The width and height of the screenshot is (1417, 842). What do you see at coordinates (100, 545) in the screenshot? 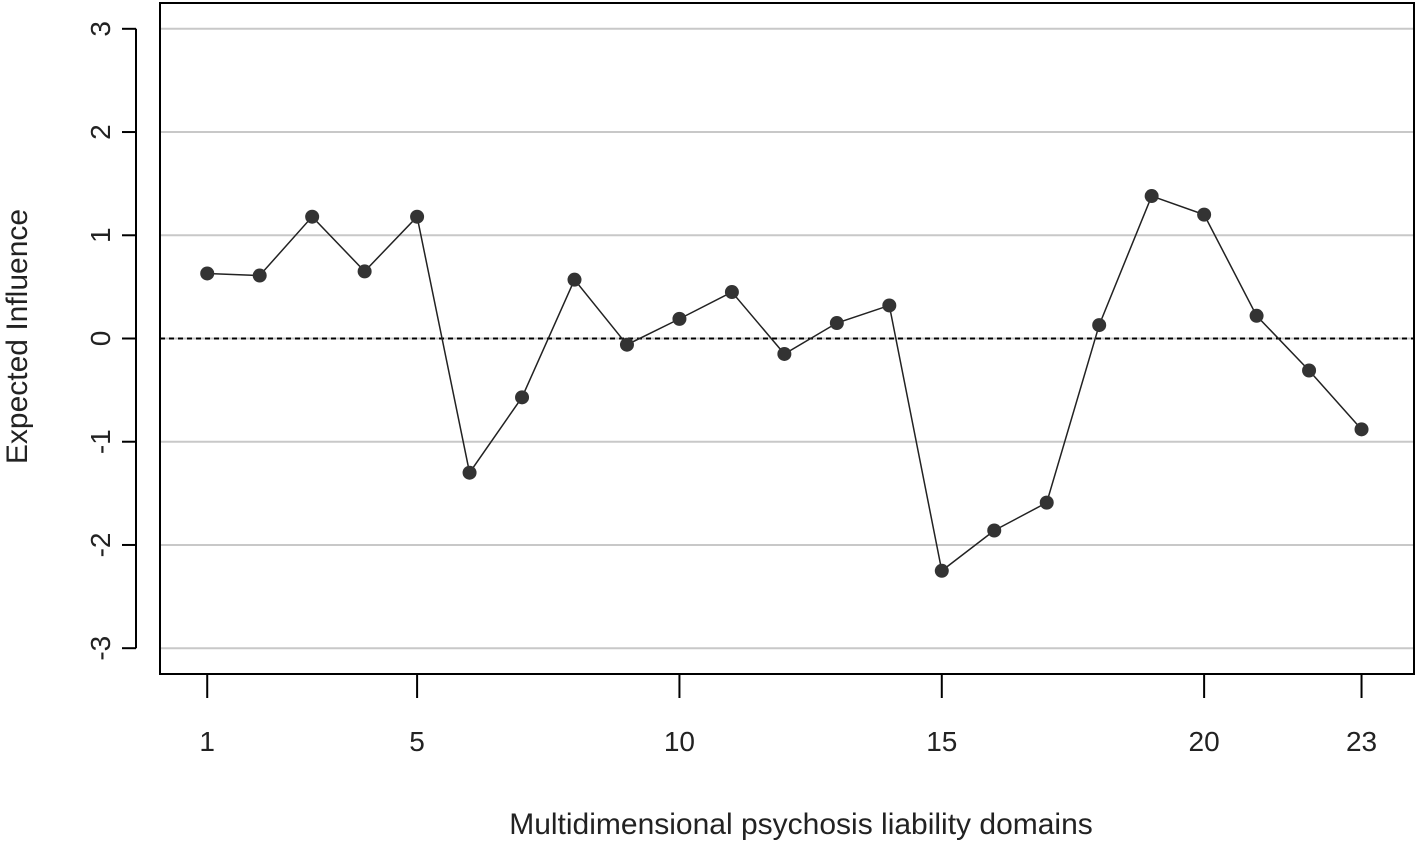
I see `y-tick-label: -2` at bounding box center [100, 545].